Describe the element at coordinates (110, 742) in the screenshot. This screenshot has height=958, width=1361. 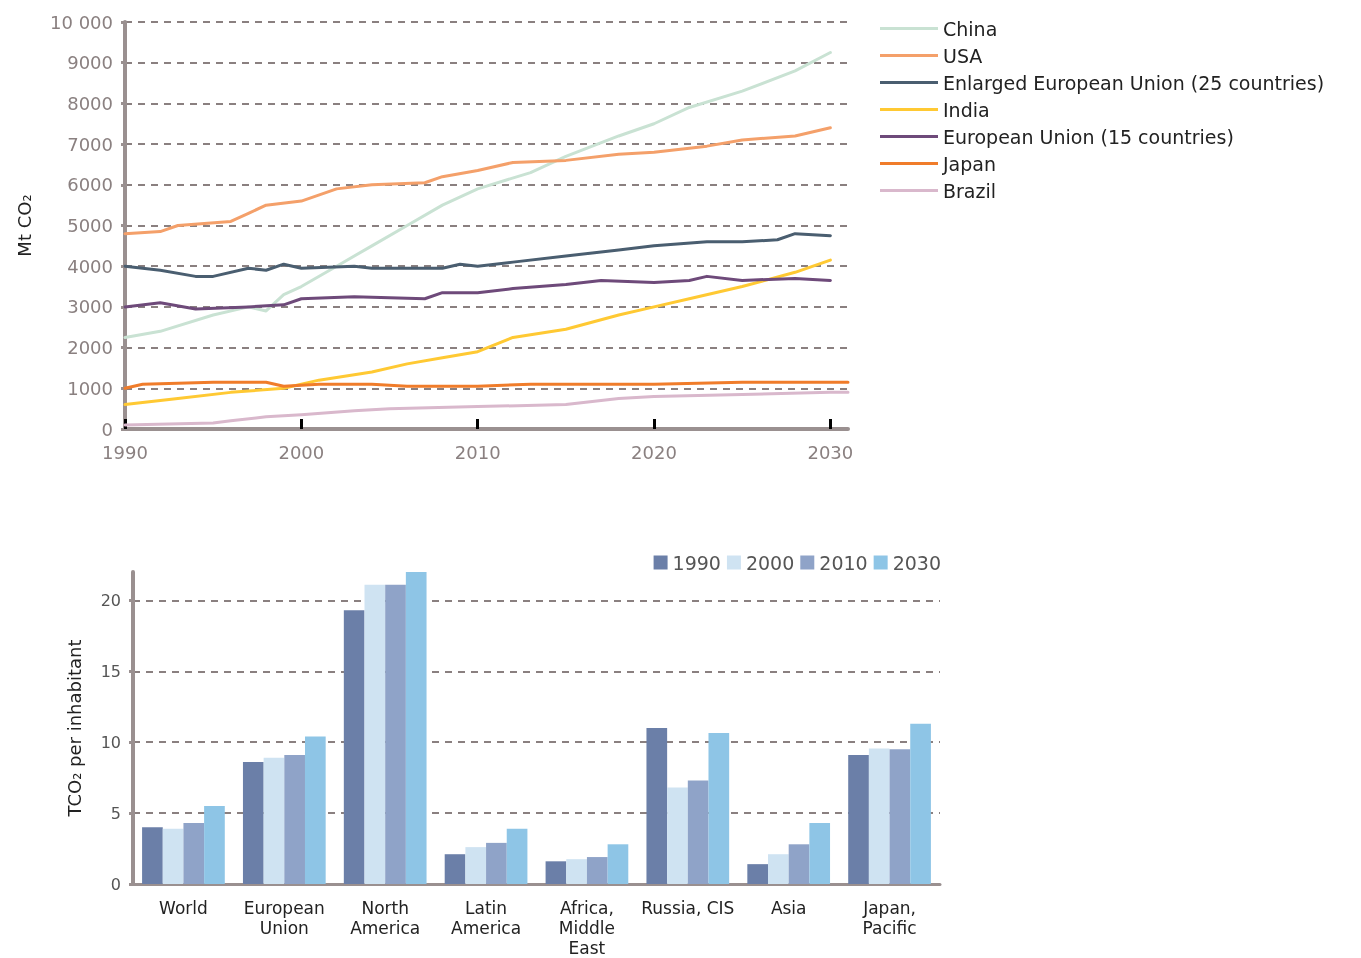
I see `y-tick-label: 10` at that location.